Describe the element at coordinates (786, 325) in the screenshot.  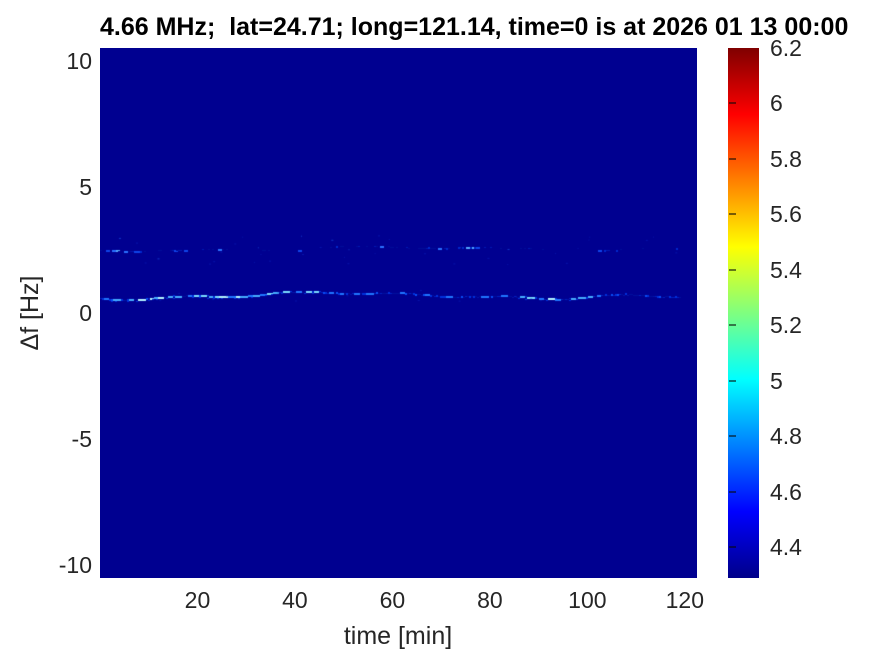
I see `colorbar-tick-label: 5.2` at that location.